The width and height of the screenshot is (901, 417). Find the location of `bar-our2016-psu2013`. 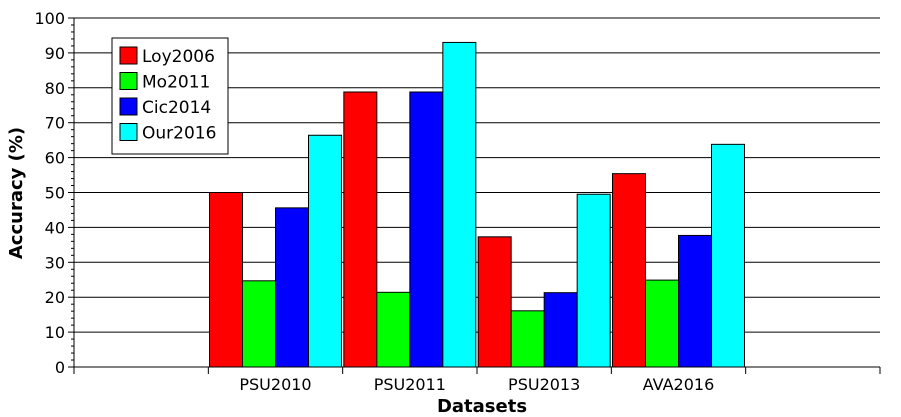

bar-our2016-psu2013 is located at coordinates (593, 280).